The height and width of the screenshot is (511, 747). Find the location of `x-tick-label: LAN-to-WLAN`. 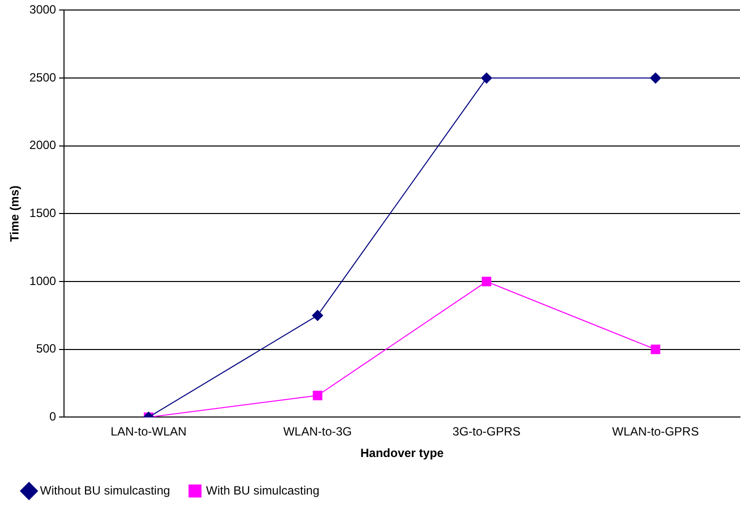

x-tick-label: LAN-to-WLAN is located at coordinates (148, 431).